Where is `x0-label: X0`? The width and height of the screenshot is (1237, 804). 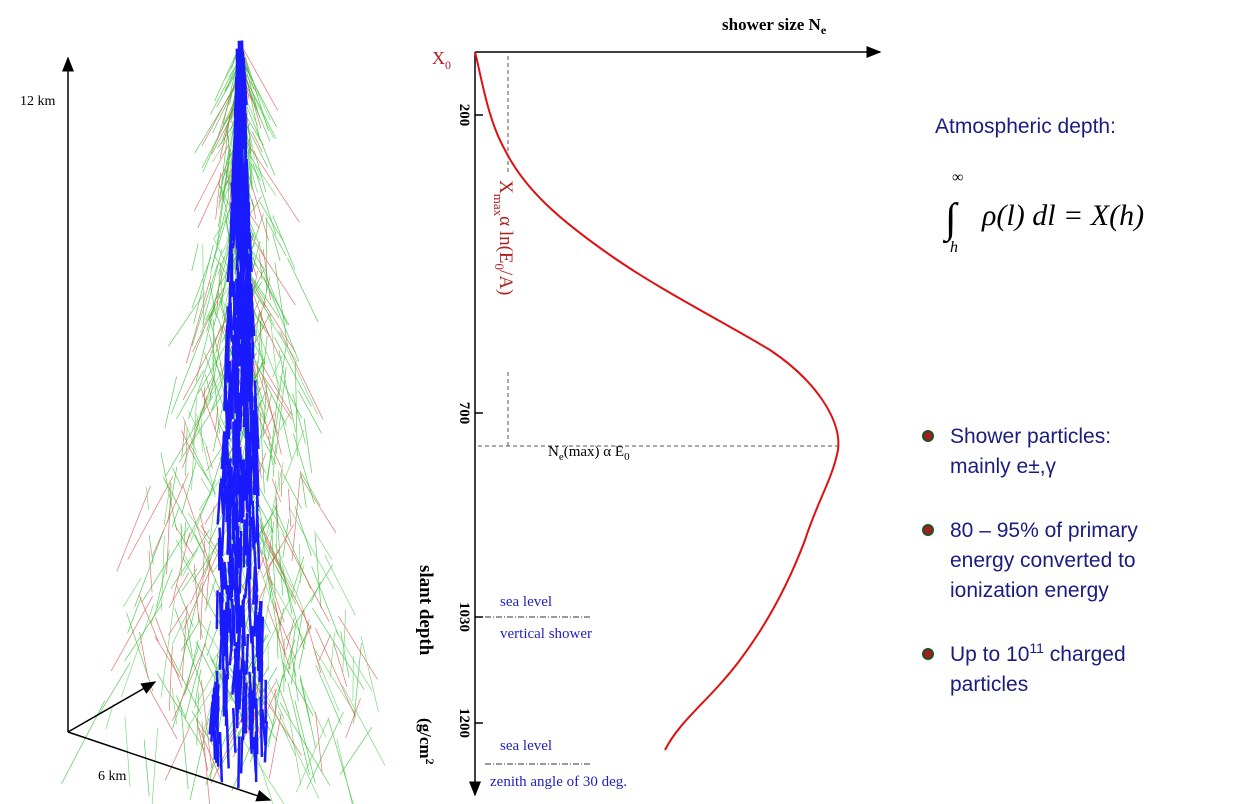 x0-label: X0 is located at coordinates (441, 60).